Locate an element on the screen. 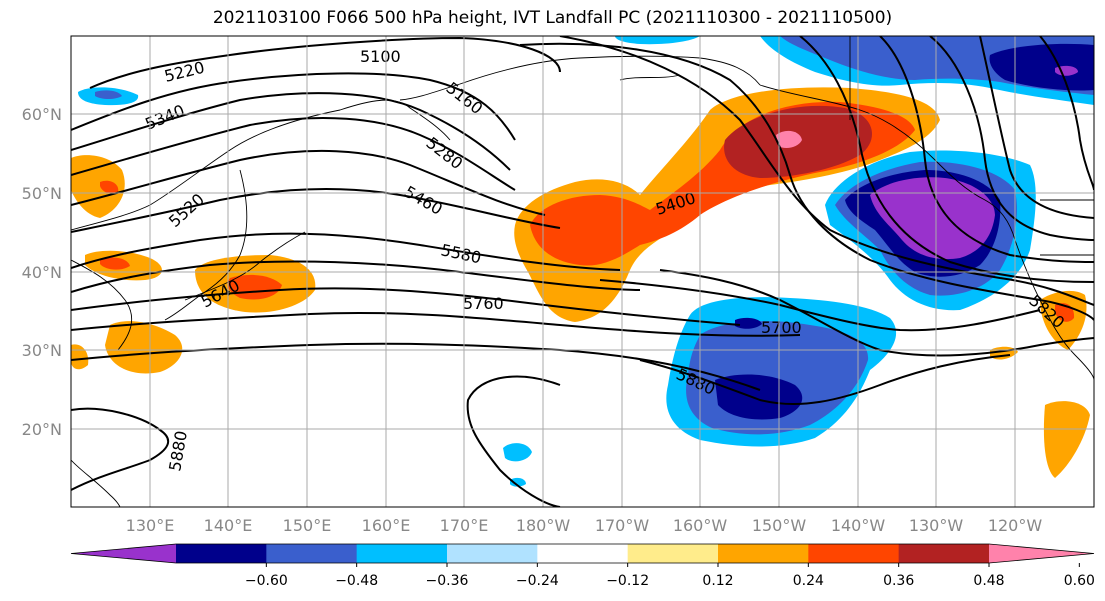 The width and height of the screenshot is (1105, 601). colorbar-tick-label: −0.60 is located at coordinates (266, 581).